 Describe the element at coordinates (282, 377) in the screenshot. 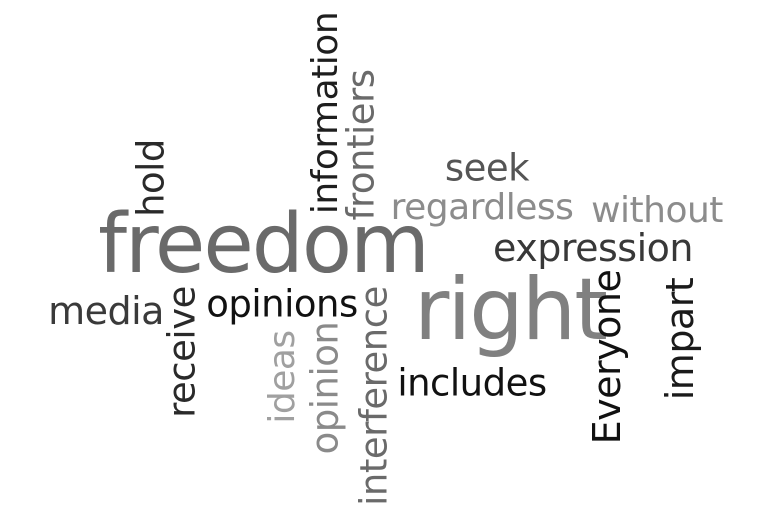

I see `word-ideas: ideas` at that location.